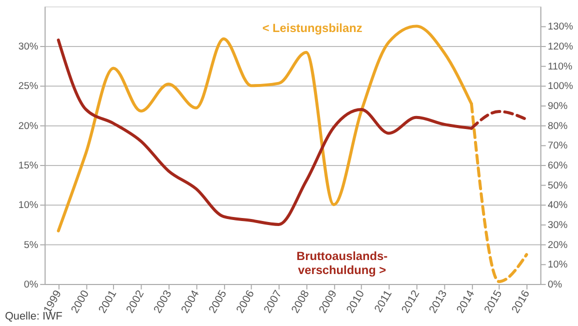  Describe the element at coordinates (312, 28) in the screenshot. I see `annotation: < Leistungsbilanz` at that location.